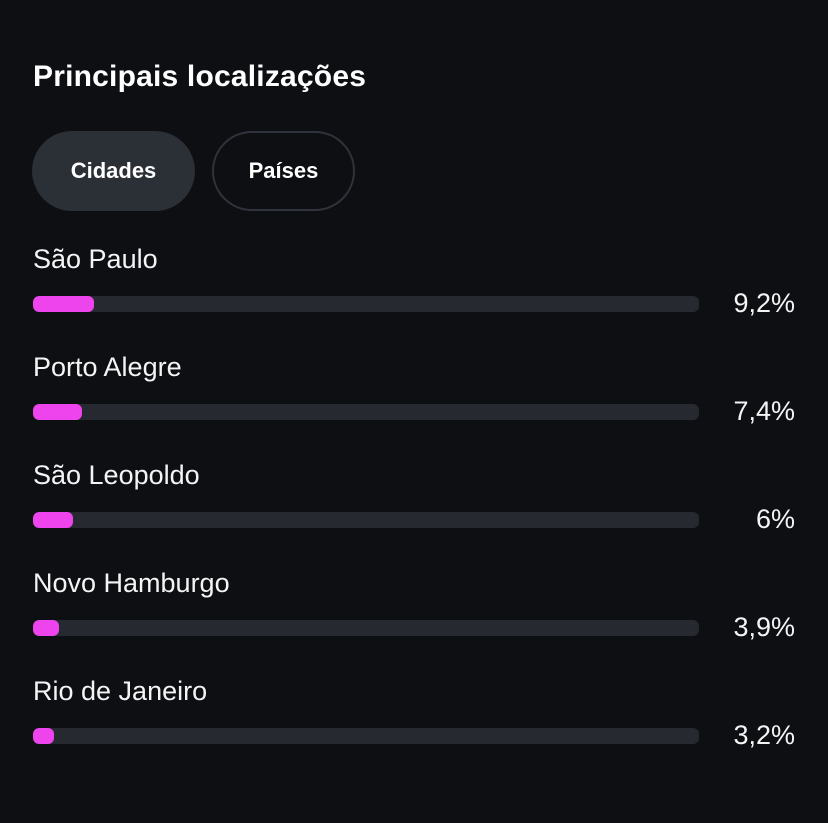 Image resolution: width=828 pixels, height=823 pixels. What do you see at coordinates (414, 402) in the screenshot?
I see `list-item: Porto Alegre 7,4%` at bounding box center [414, 402].